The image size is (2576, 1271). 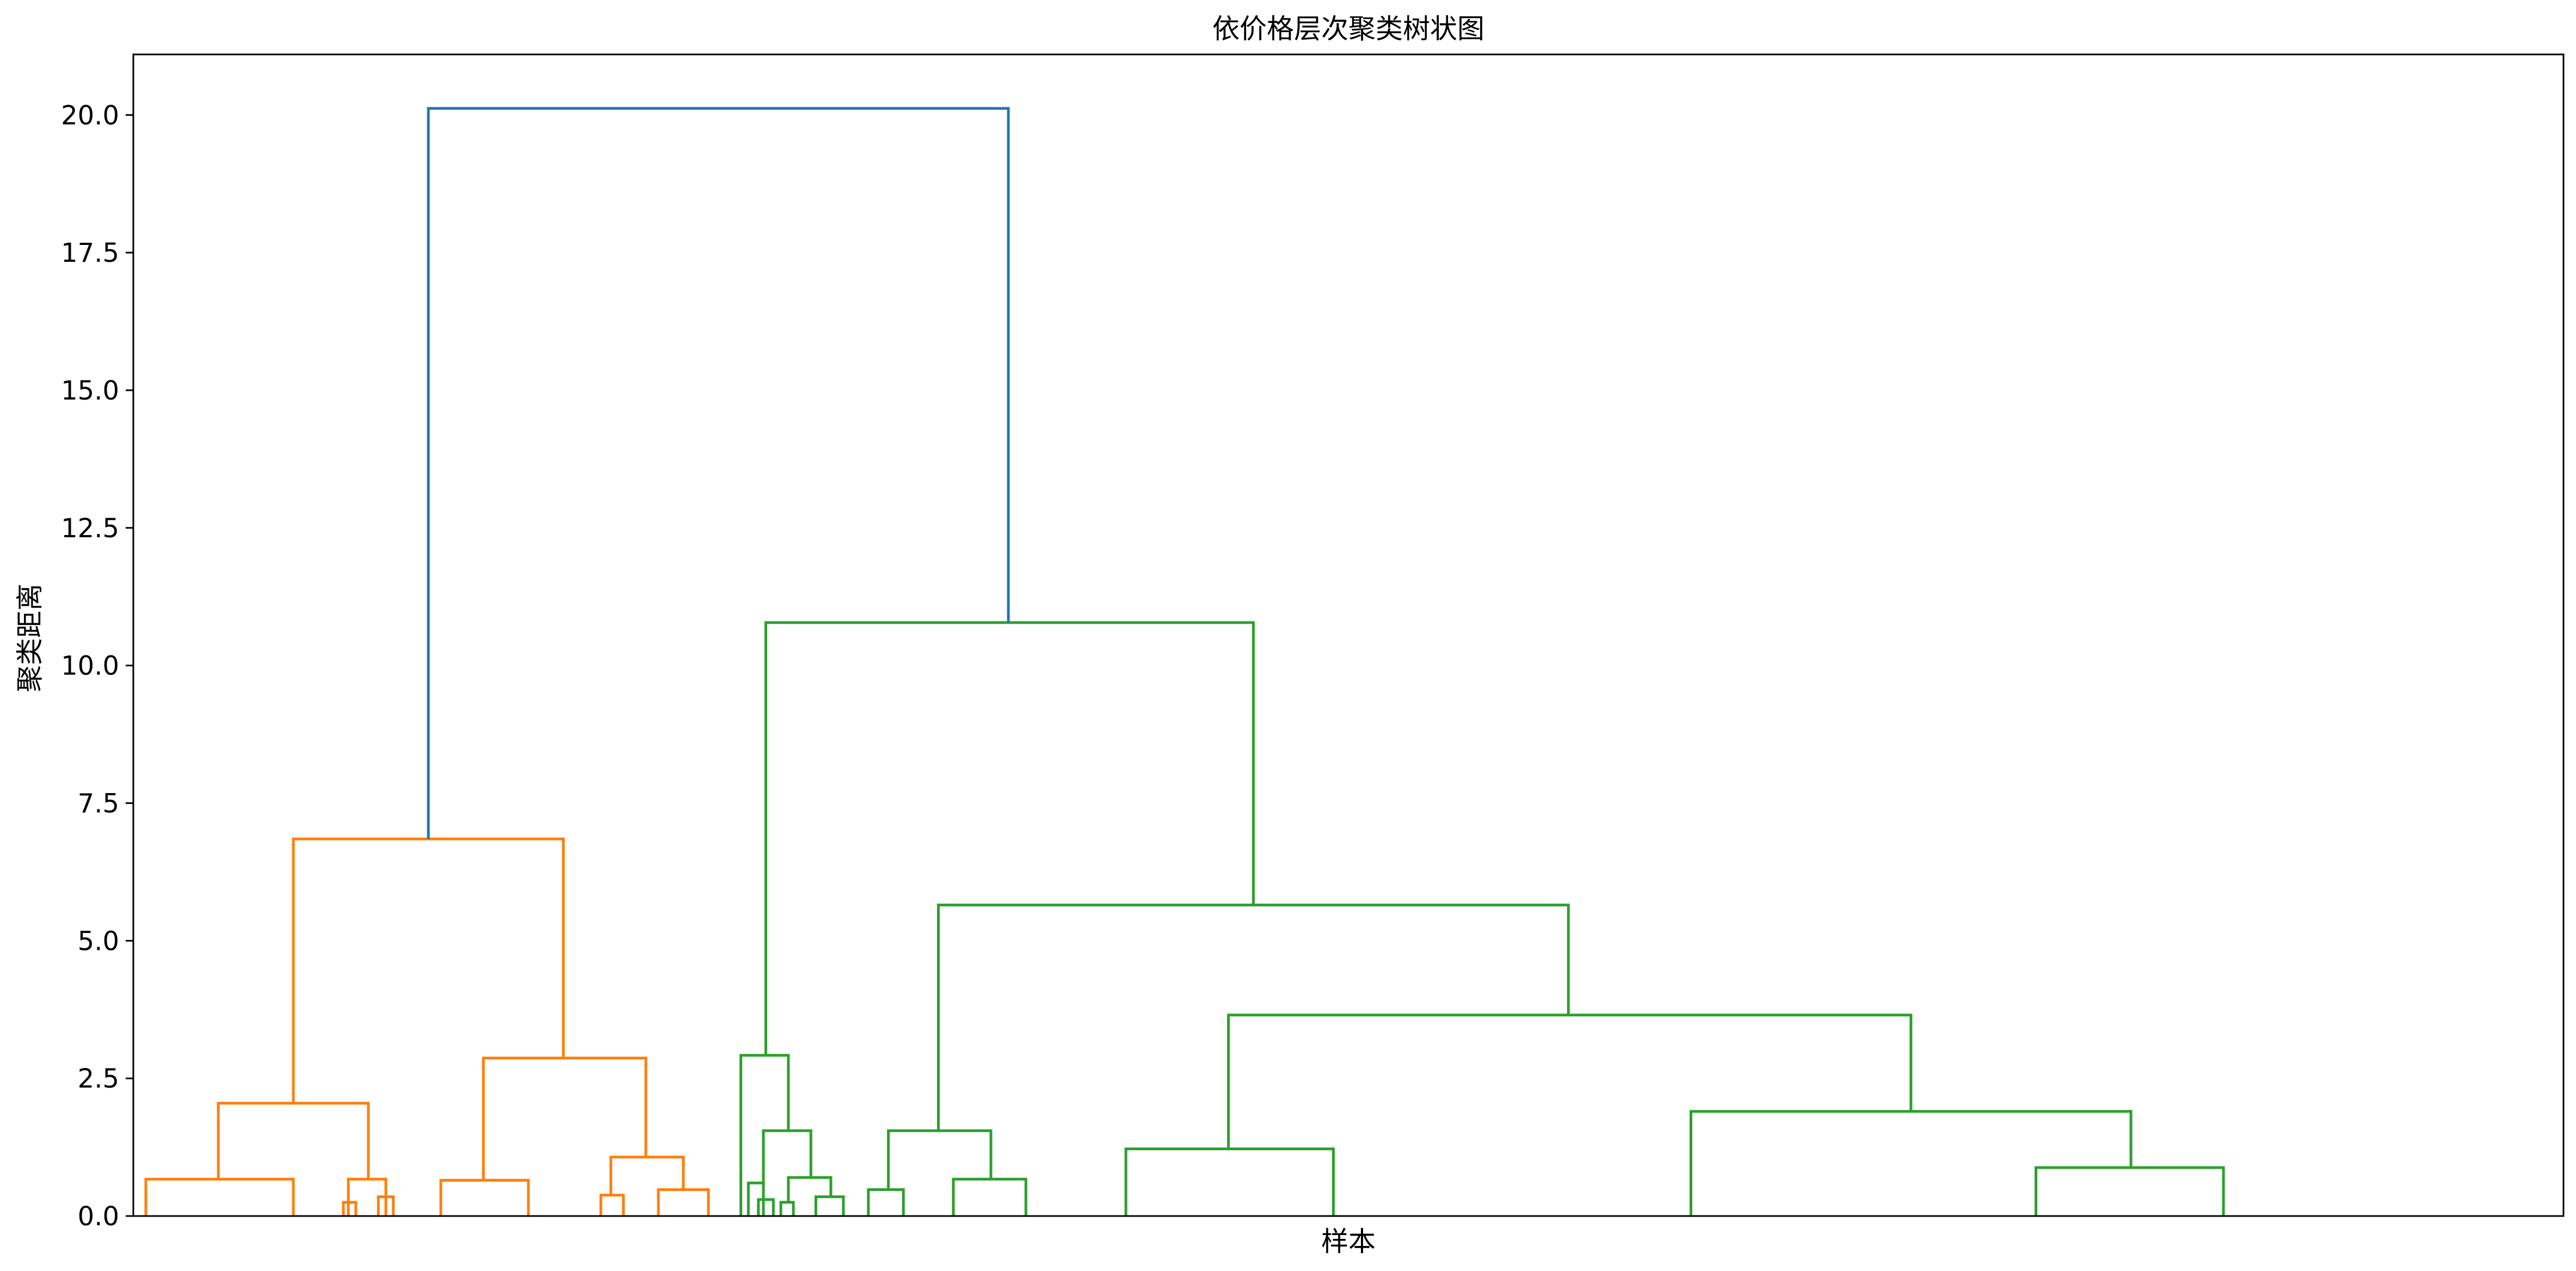 I want to click on y-tick-label: 15.0, so click(x=90, y=391).